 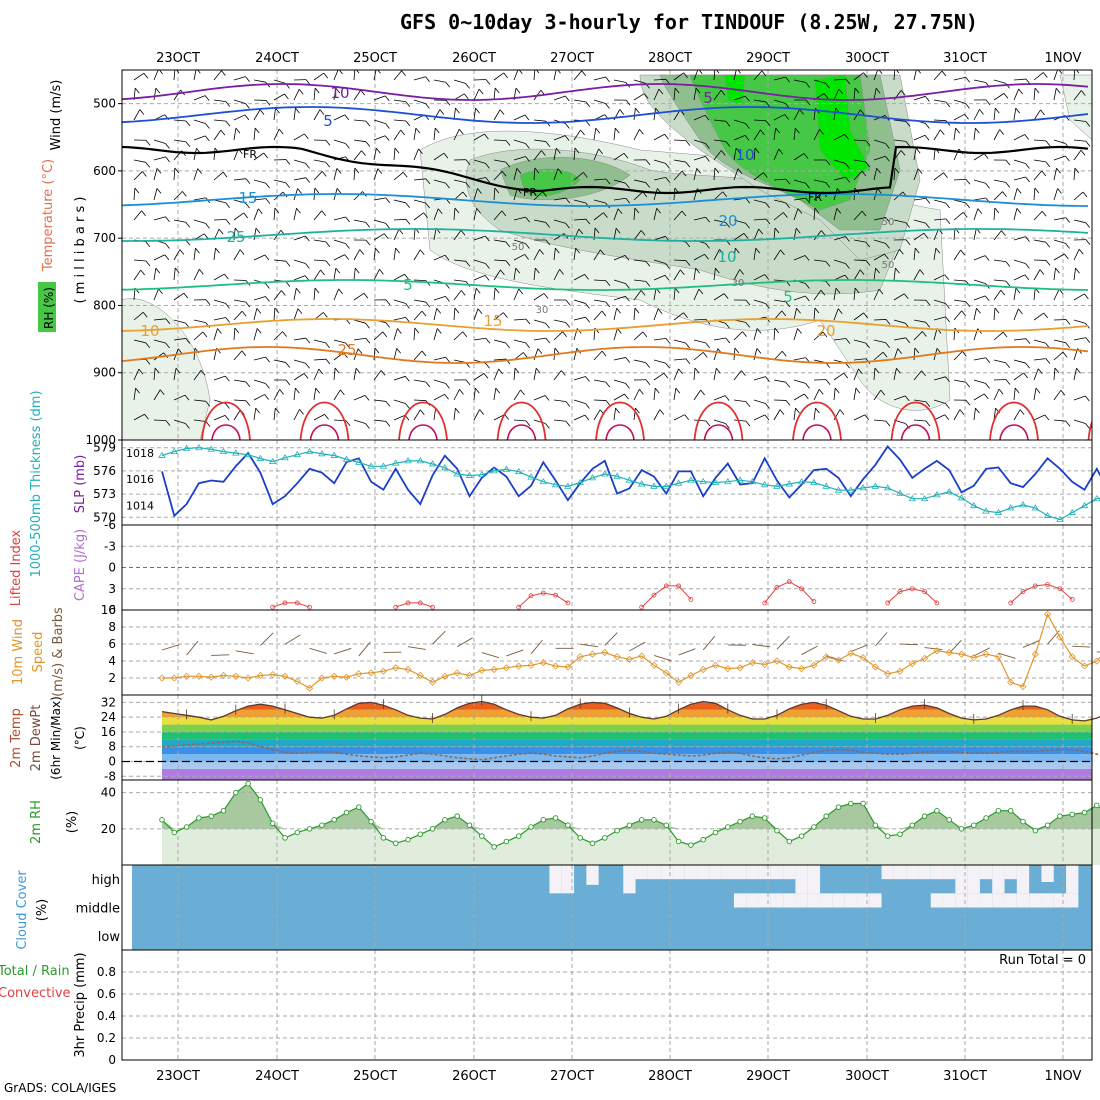 I want to click on ylabel-wind10-b: Speed, so click(x=38, y=652).